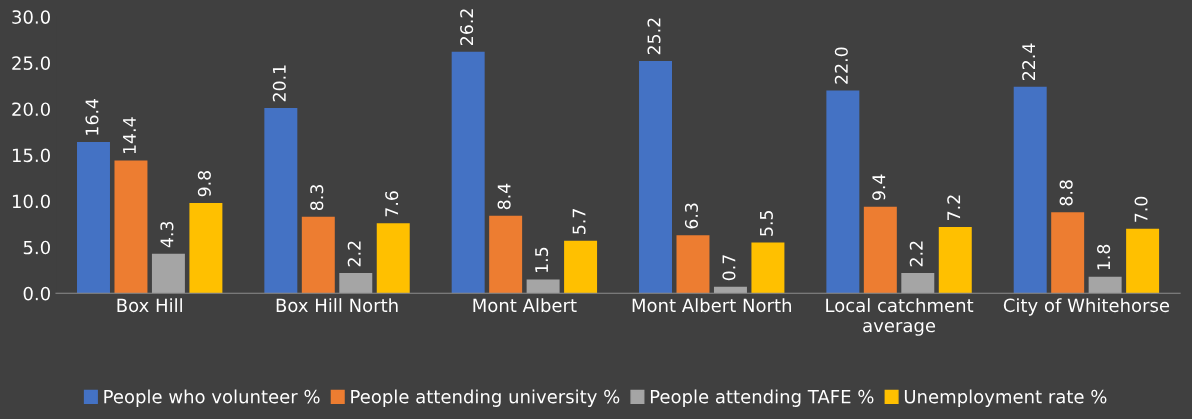 Image resolution: width=1192 pixels, height=419 pixels. I want to click on data-label: 20.1, so click(279, 83).